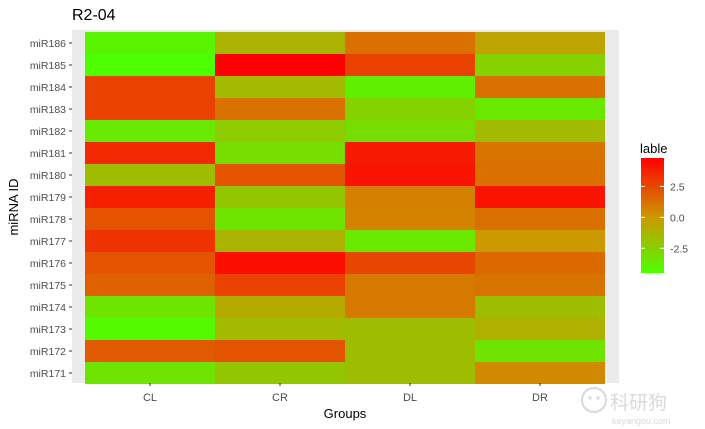 Image resolution: width=705 pixels, height=429 pixels. Describe the element at coordinates (280, 263) in the screenshot. I see `heatmap-cell-miR176-CR` at that location.